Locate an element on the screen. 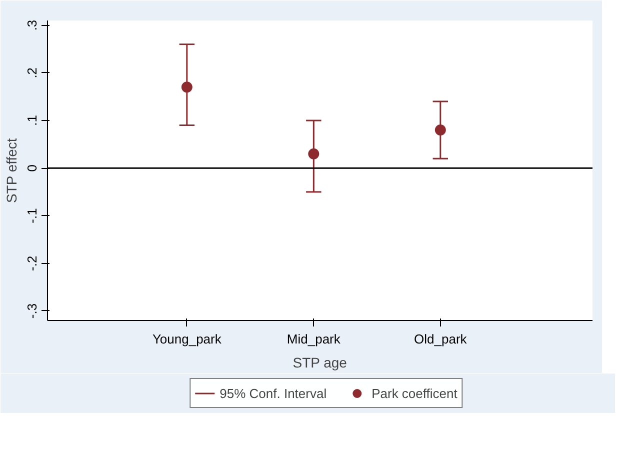 This screenshot has width=638, height=466. x-tick-label: Old_park is located at coordinates (441, 339).